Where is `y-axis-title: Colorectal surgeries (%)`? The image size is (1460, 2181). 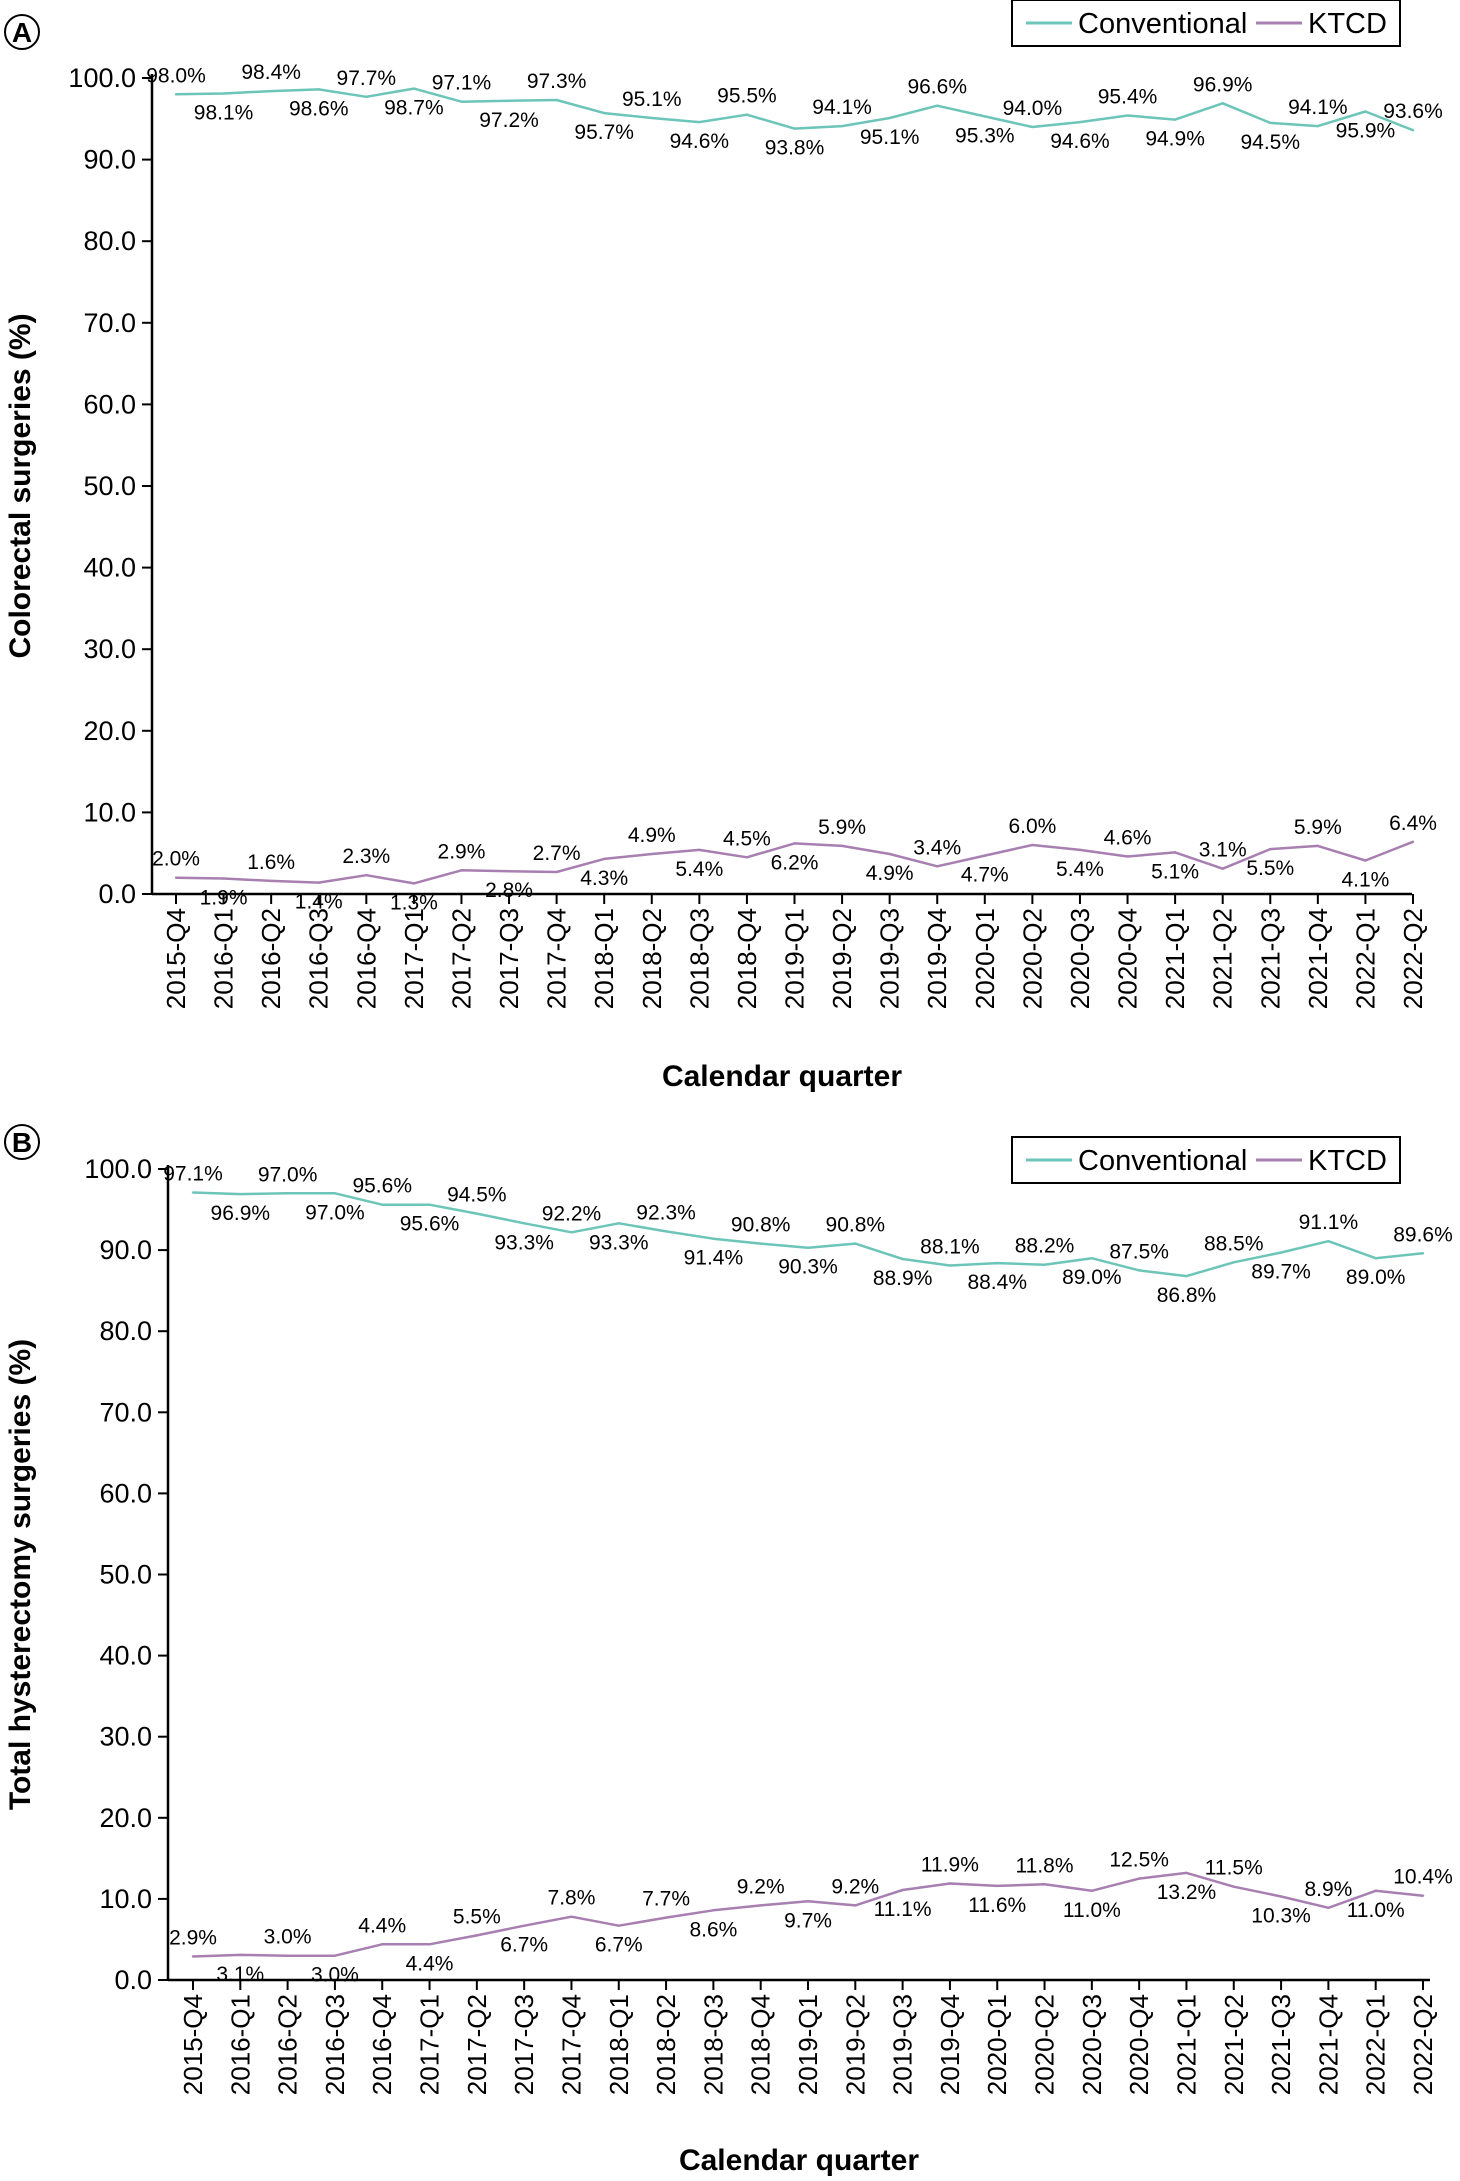
y-axis-title: Colorectal surgeries (%) is located at coordinates (20, 485).